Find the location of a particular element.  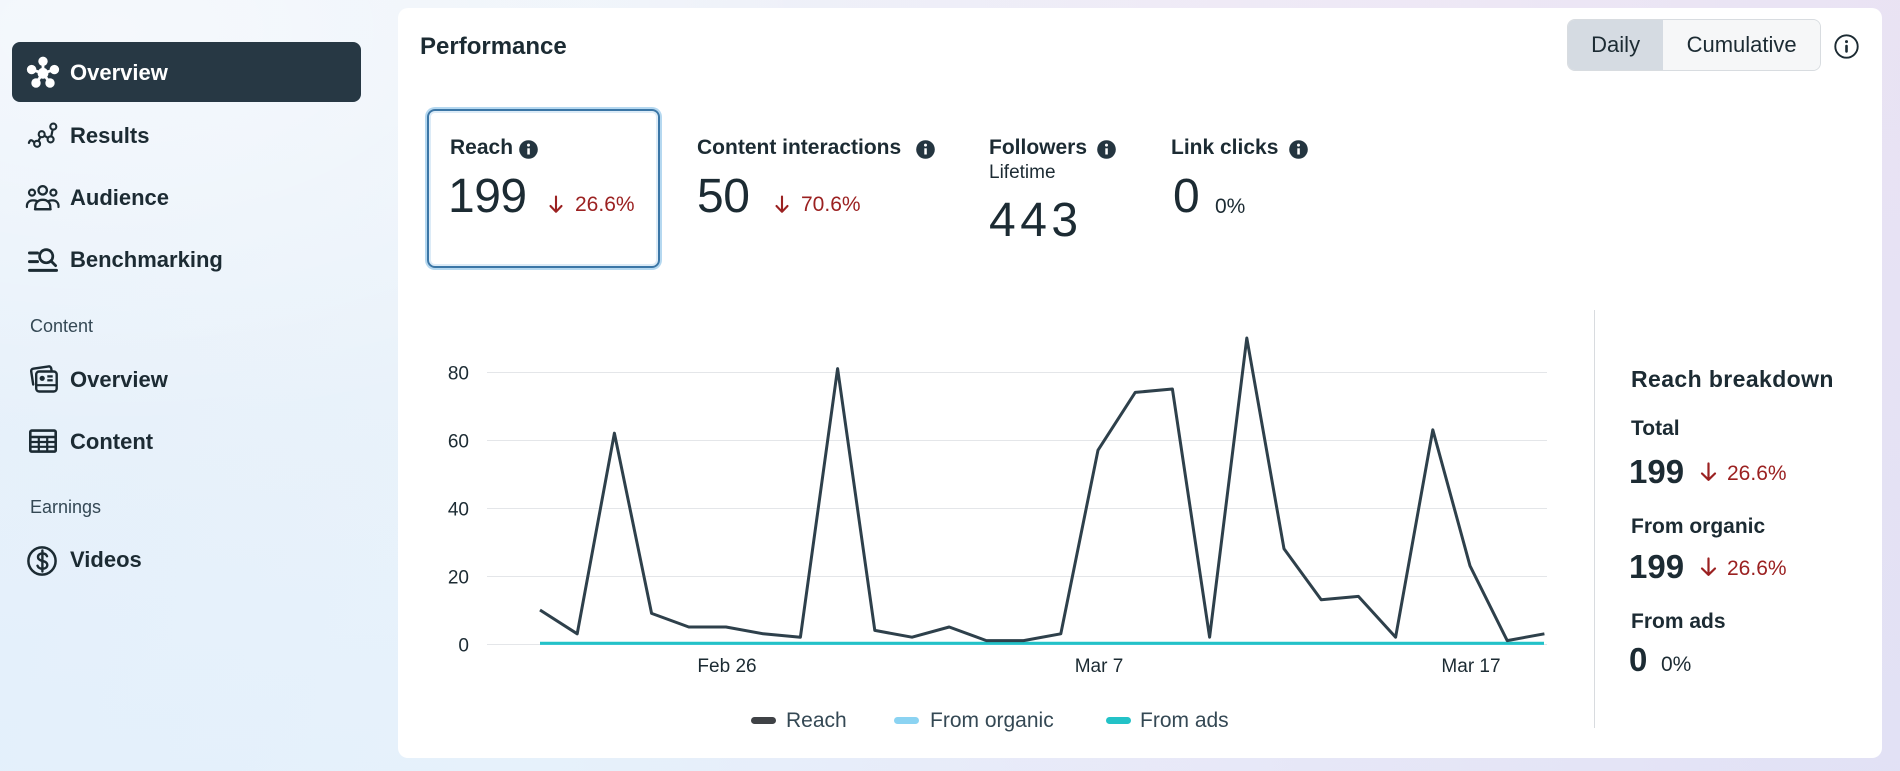

svg-text: 40 is located at coordinates (458, 510).